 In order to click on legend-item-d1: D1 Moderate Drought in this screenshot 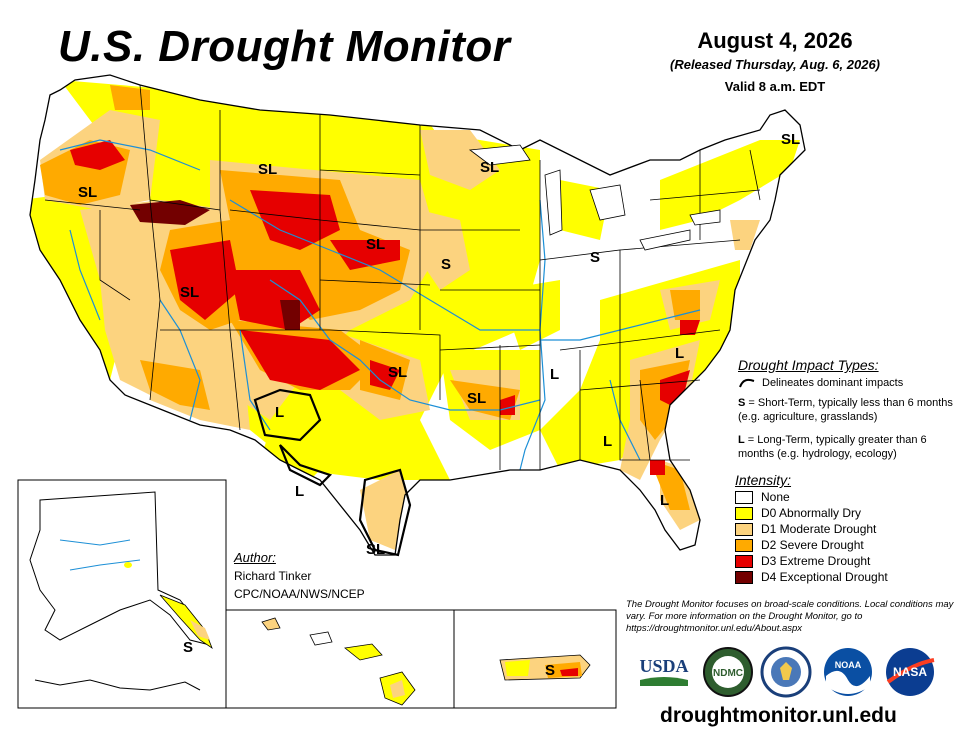, I will do `click(805, 529)`.